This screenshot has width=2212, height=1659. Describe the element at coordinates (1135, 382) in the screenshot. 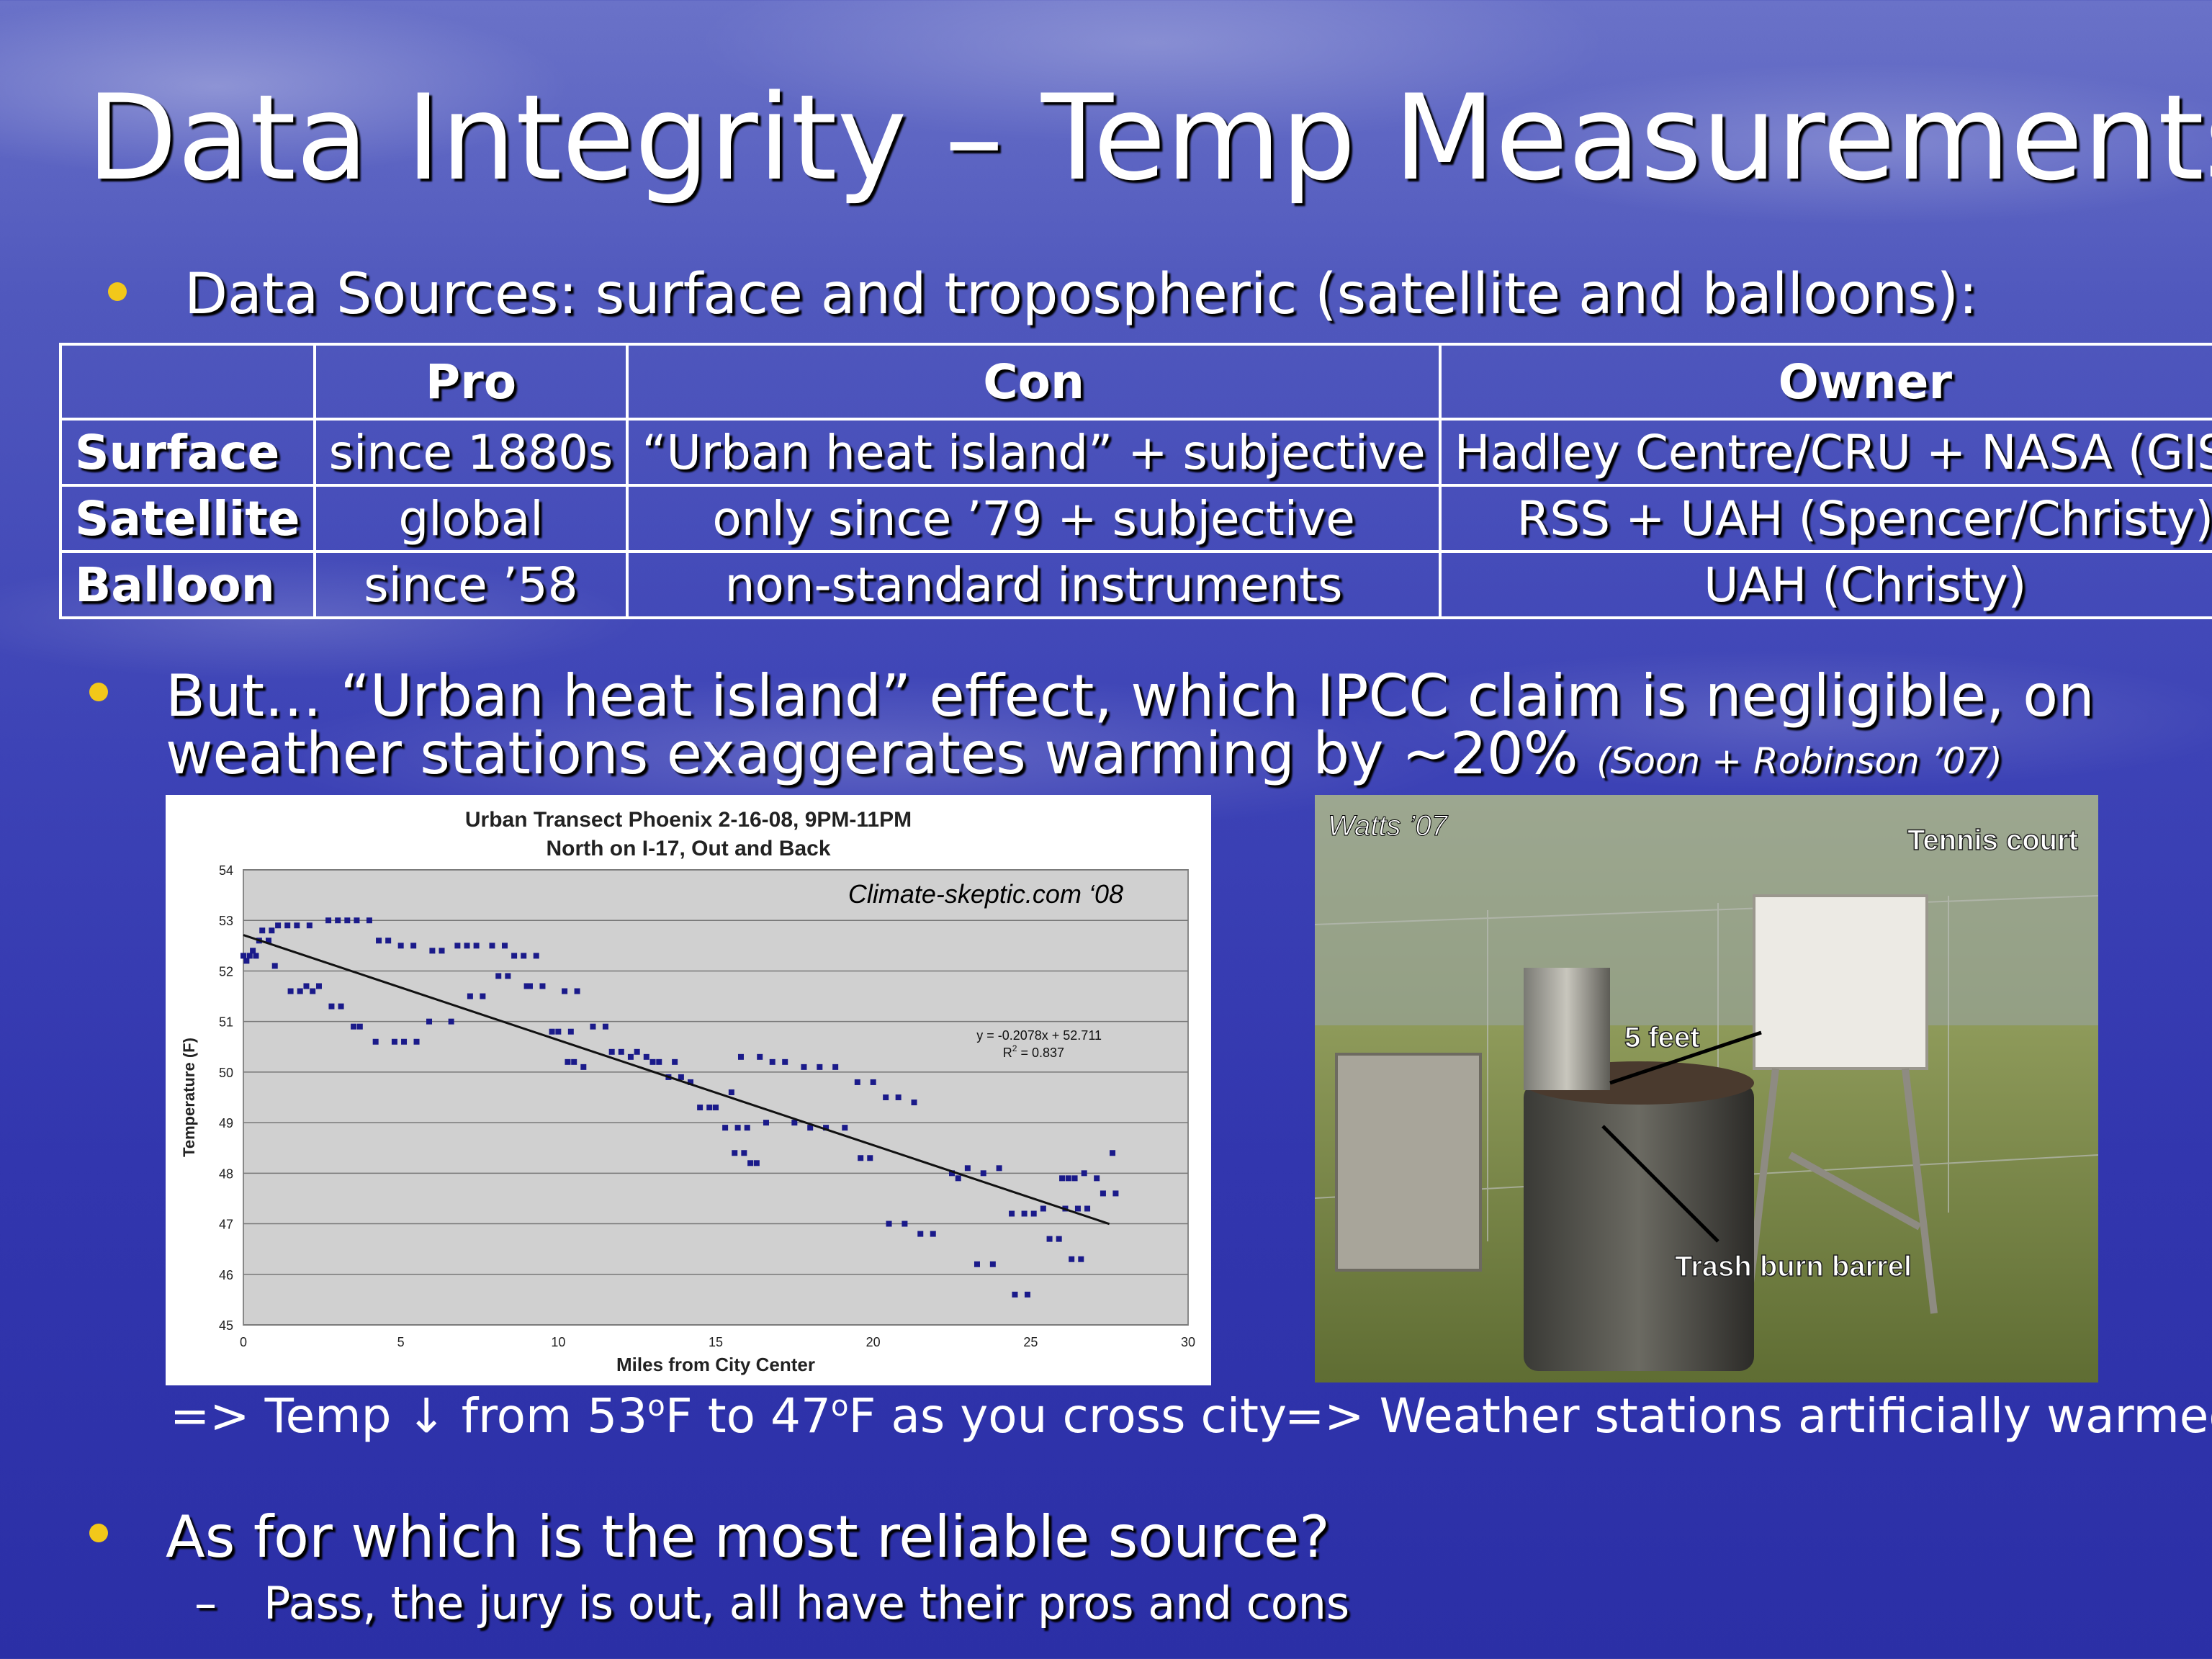

I see `table-header-row: Pro Con Owner` at that location.